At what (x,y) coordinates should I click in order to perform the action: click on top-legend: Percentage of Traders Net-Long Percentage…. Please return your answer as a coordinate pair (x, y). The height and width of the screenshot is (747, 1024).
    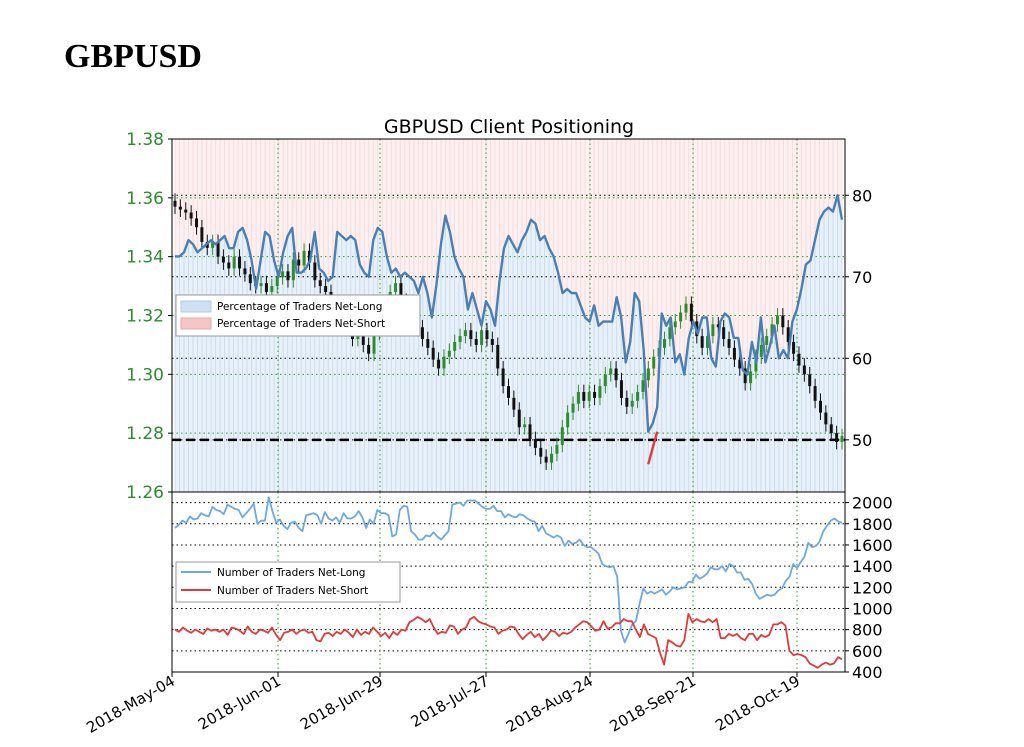
    Looking at the image, I should click on (298, 315).